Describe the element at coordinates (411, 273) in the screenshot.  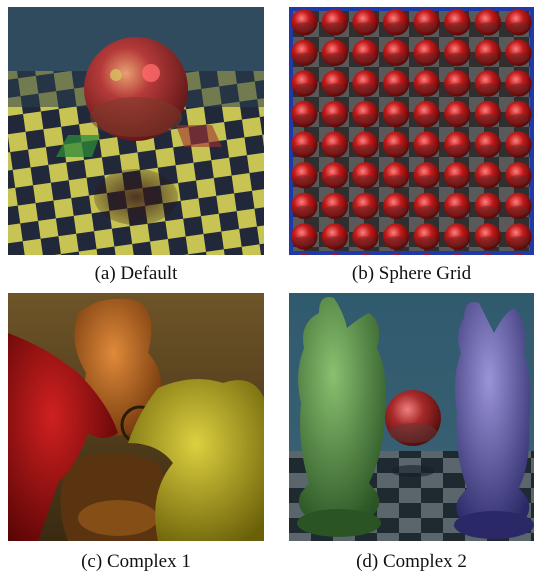
I see `caption-sphere-grid: (b) Sphere Grid` at that location.